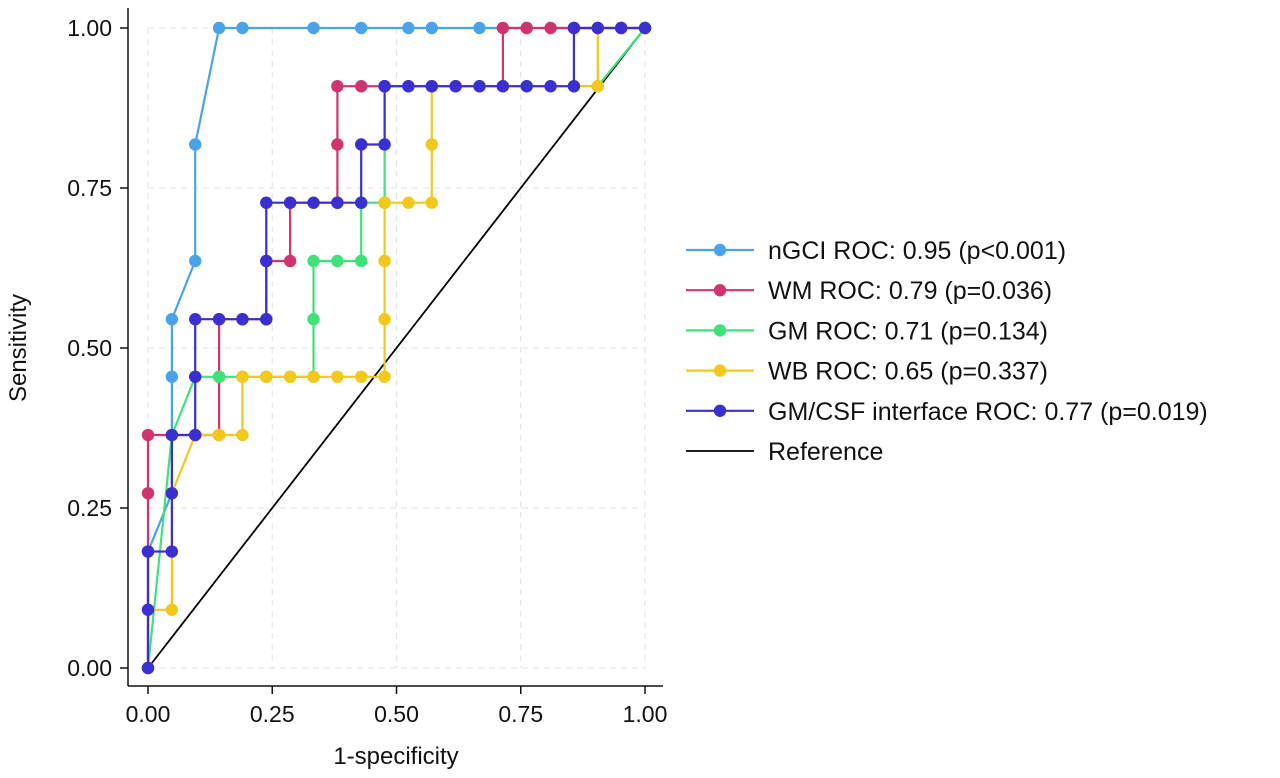 The image size is (1280, 778). I want to click on legend-item-reference: Reference, so click(784, 452).